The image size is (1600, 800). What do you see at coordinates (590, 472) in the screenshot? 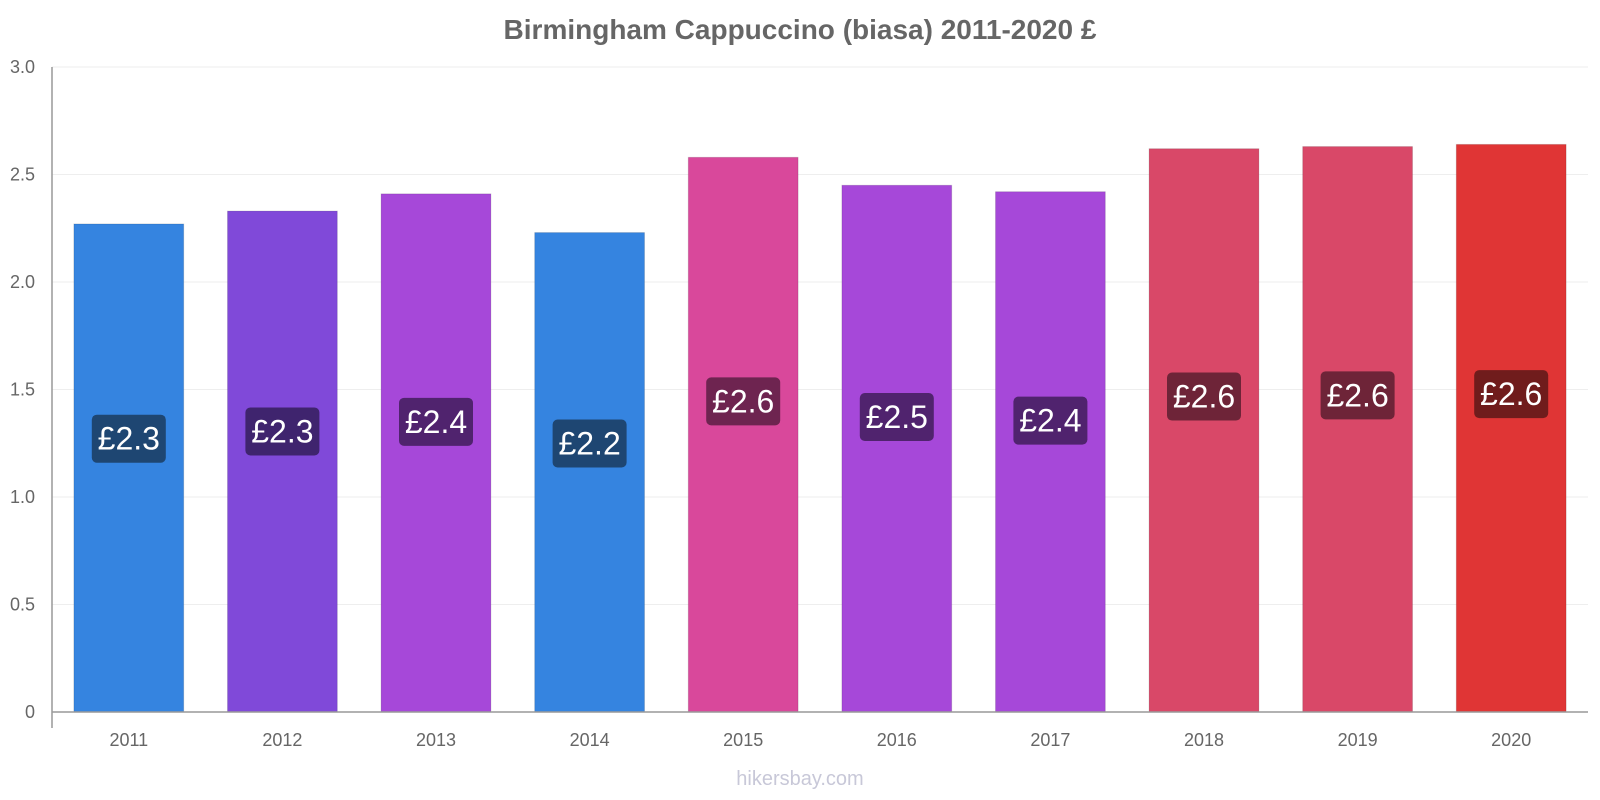
I see `bar-2014` at bounding box center [590, 472].